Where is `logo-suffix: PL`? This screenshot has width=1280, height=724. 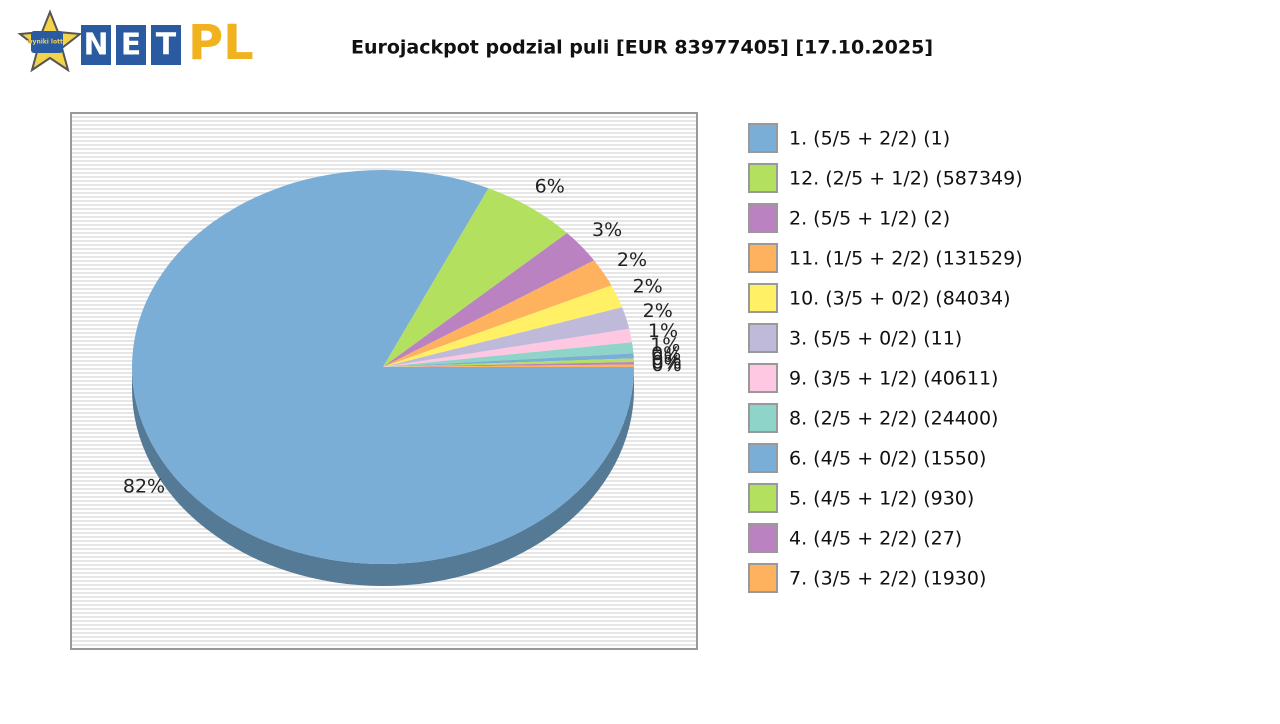 logo-suffix: PL is located at coordinates (221, 43).